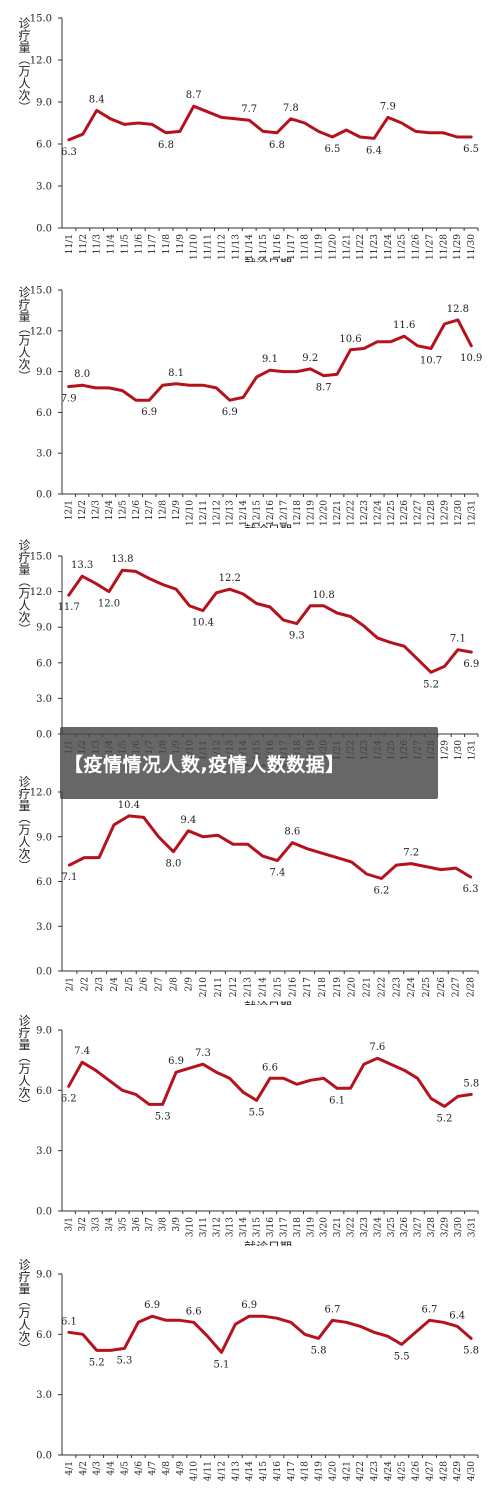  What do you see at coordinates (298, 1227) in the screenshot?
I see `x-tick-label: 3/18` at bounding box center [298, 1227].